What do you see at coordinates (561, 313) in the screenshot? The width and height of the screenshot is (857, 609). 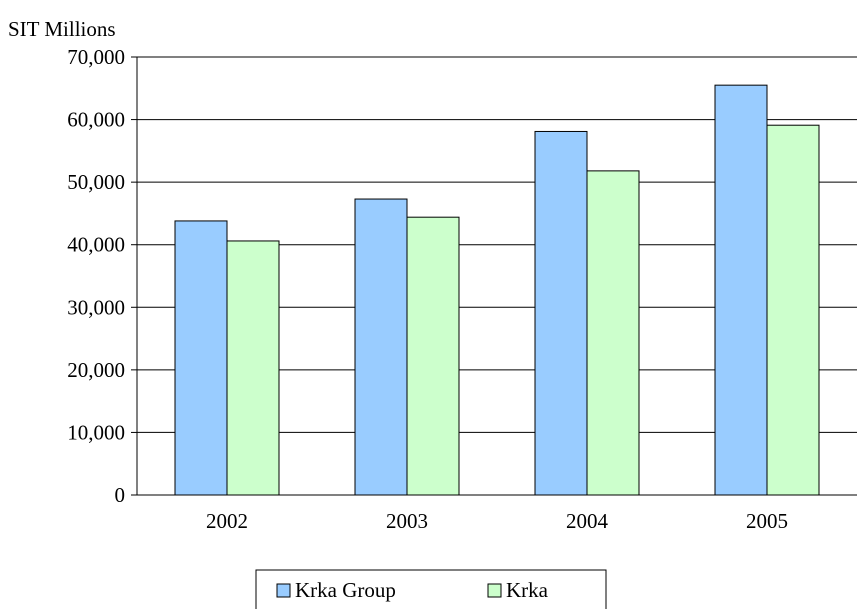 I see `bar-krka-group-2004` at bounding box center [561, 313].